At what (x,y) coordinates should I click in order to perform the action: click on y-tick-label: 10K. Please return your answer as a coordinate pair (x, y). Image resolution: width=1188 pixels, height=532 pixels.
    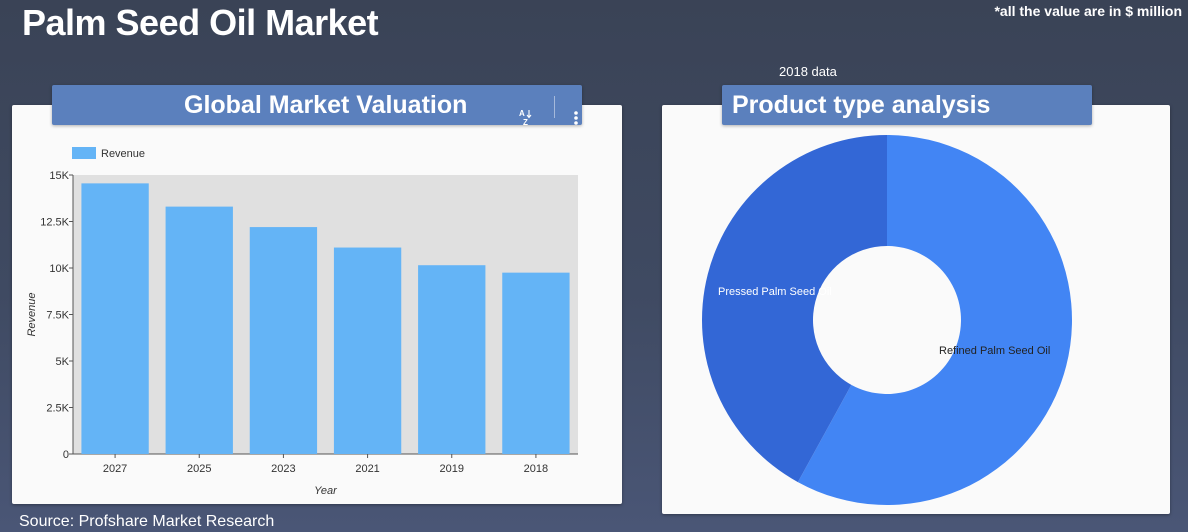
    Looking at the image, I should click on (59, 269).